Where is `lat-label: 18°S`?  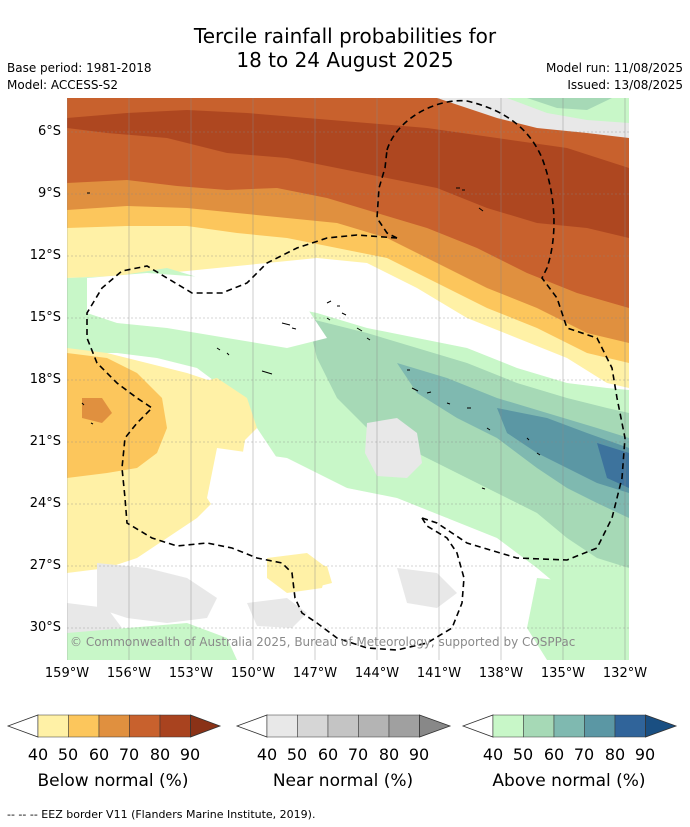 lat-label: 18°S is located at coordinates (45, 379).